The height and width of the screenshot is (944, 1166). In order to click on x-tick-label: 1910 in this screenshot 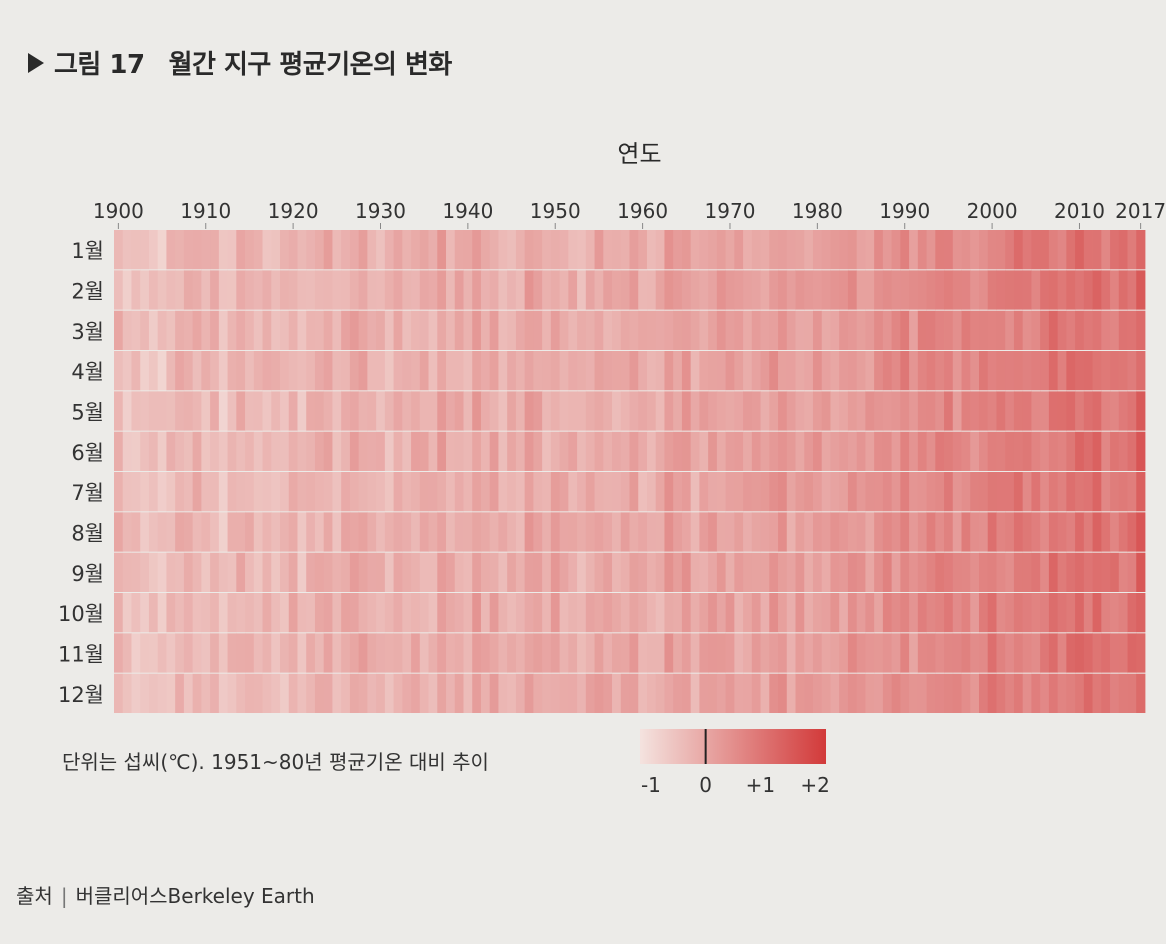, I will do `click(205, 211)`.